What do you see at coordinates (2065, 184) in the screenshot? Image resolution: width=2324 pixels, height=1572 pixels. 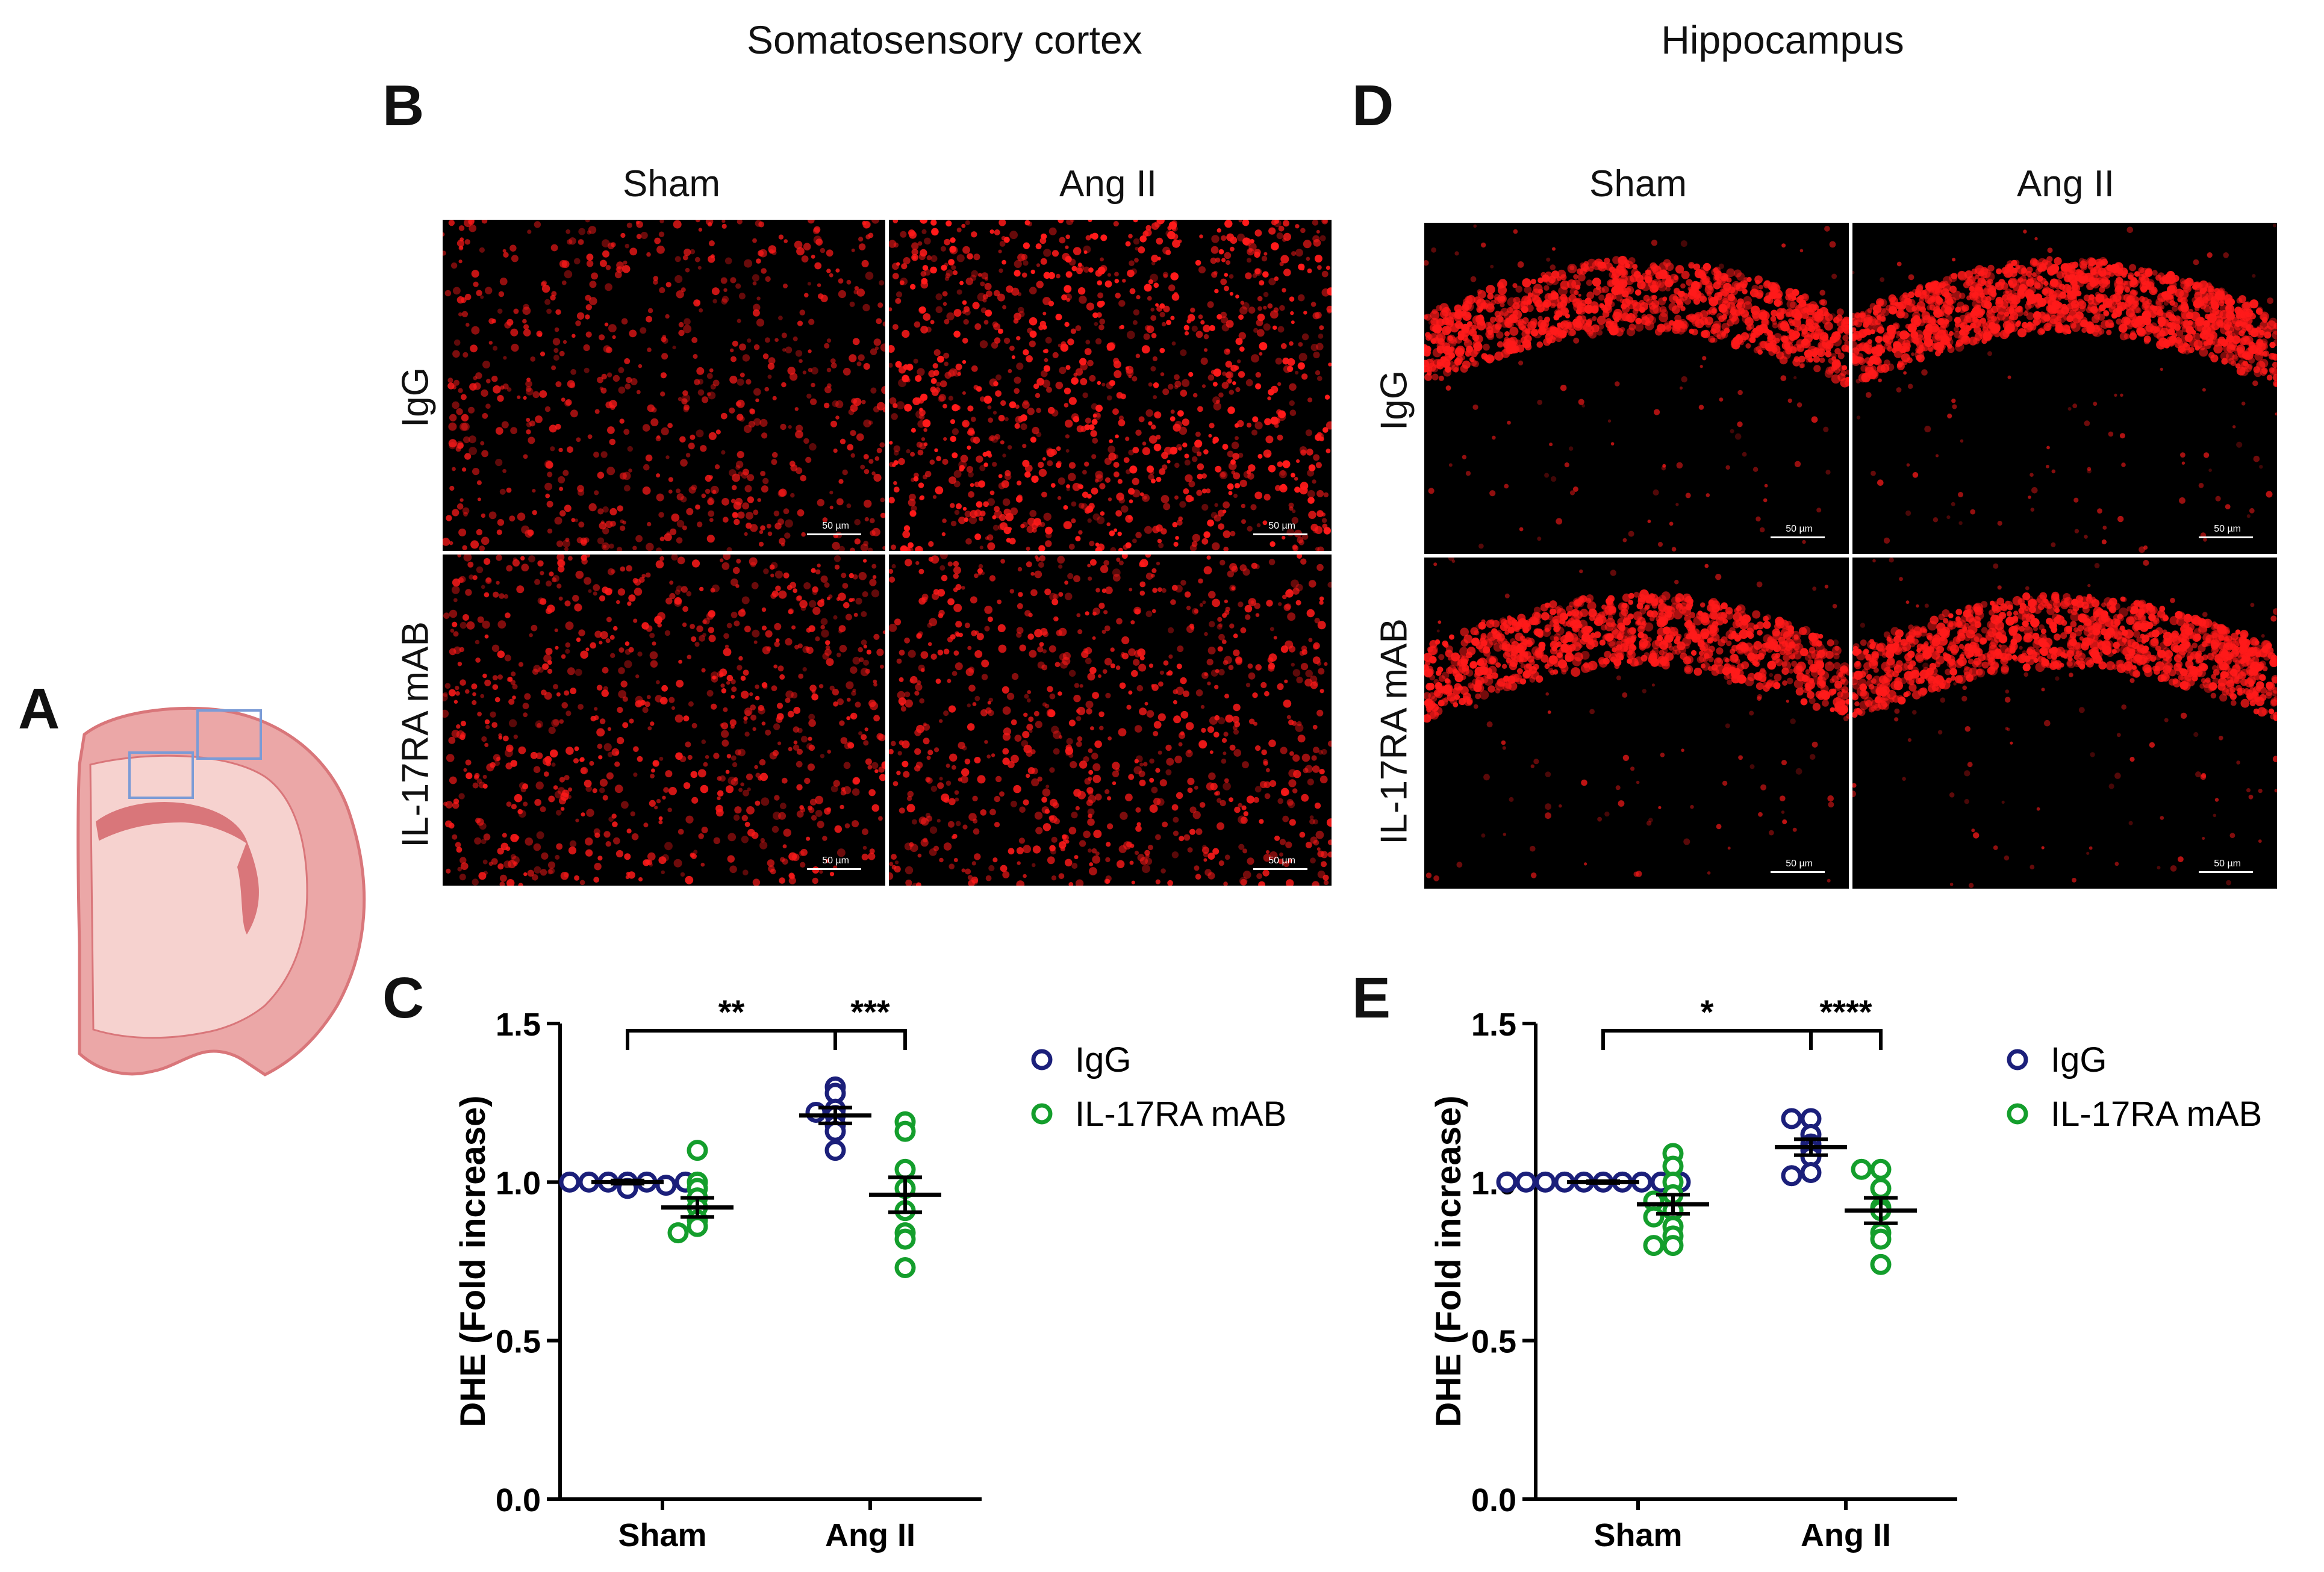 I see `col-label-d-angii: Ang II` at bounding box center [2065, 184].